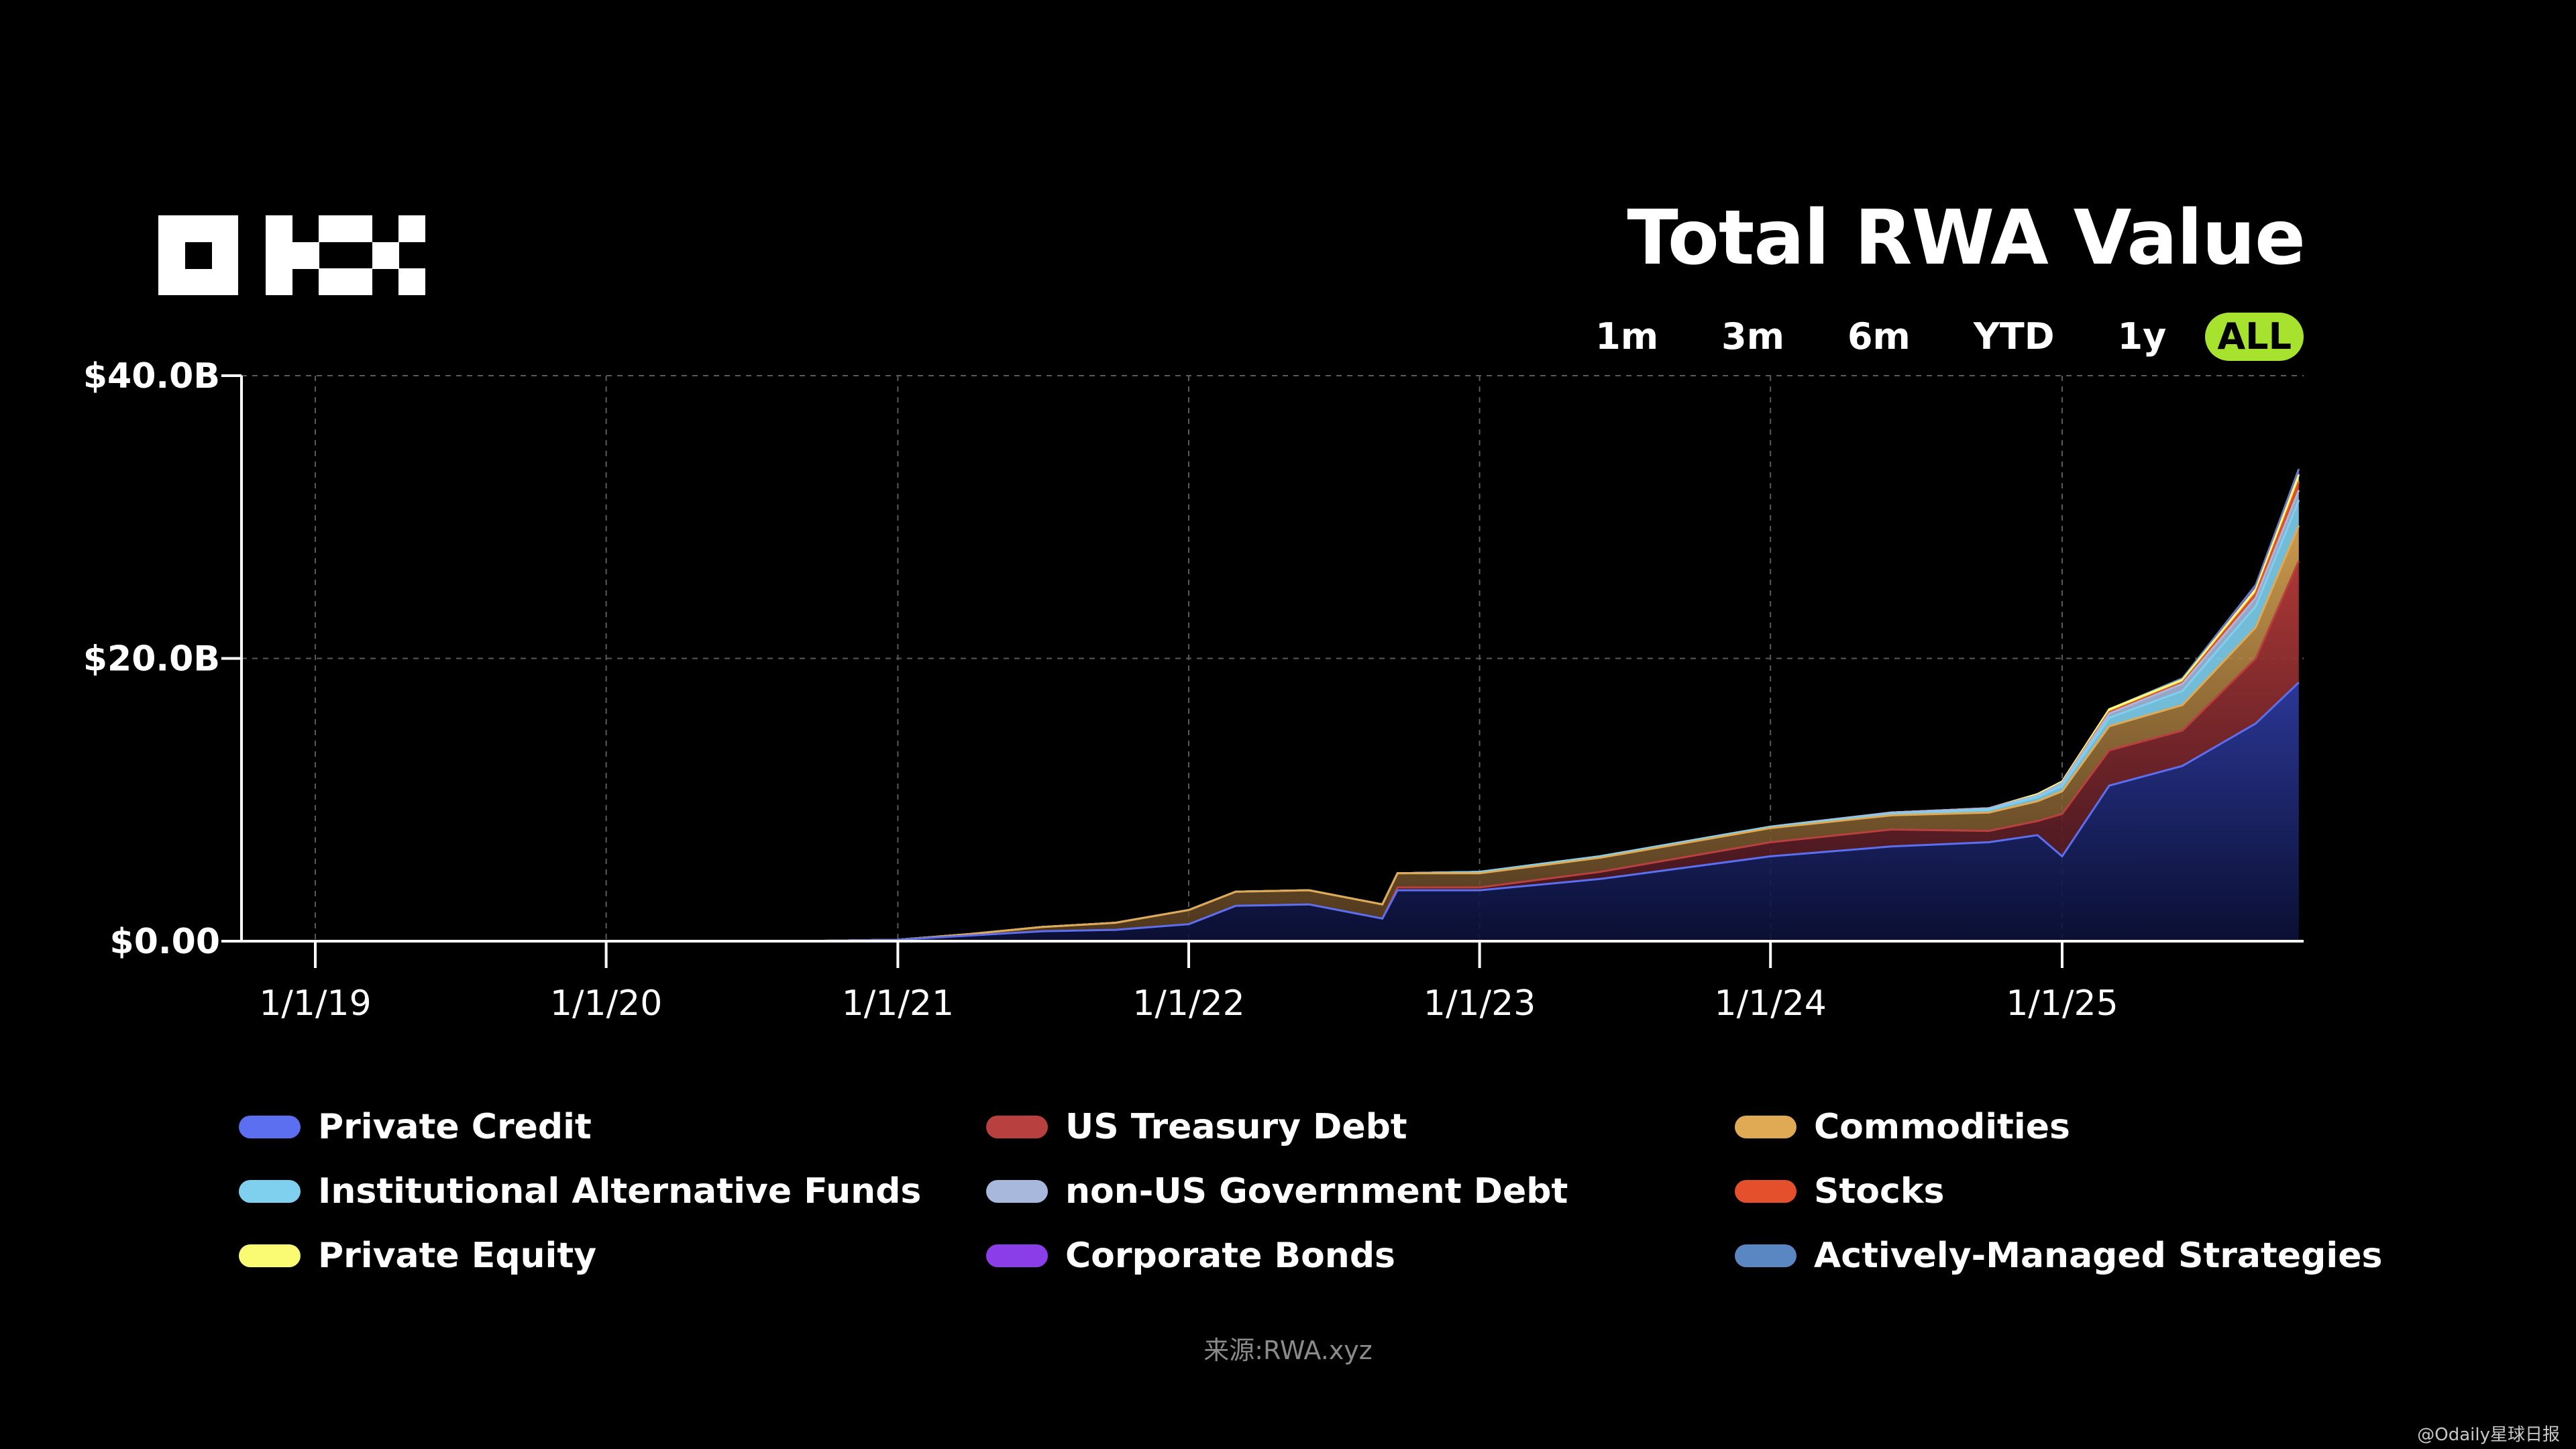 The width and height of the screenshot is (2576, 1449). I want to click on range-3m-button: 3m, so click(1752, 336).